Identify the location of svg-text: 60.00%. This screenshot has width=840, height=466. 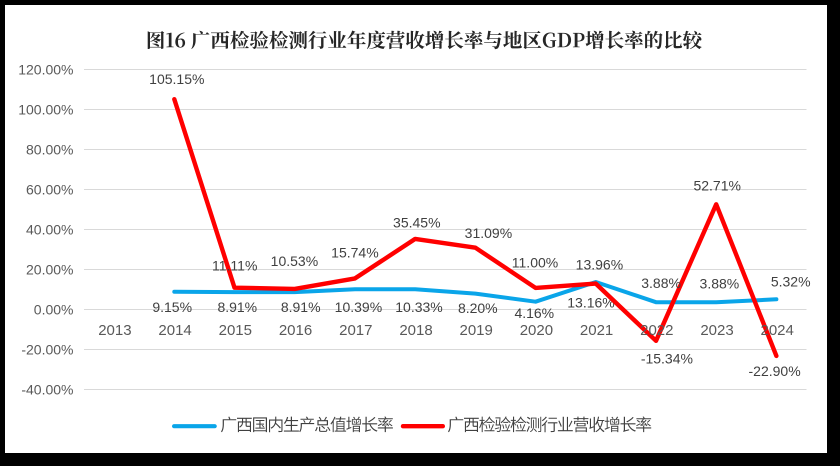
(49, 190).